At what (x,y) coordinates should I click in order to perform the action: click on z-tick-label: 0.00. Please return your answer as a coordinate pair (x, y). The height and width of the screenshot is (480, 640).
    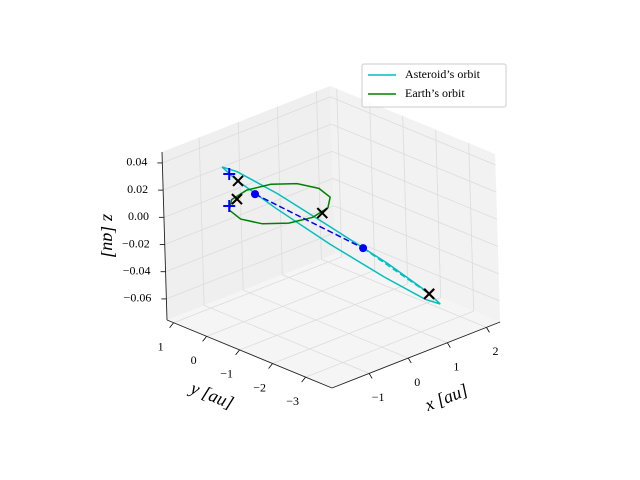
    Looking at the image, I should click on (138, 216).